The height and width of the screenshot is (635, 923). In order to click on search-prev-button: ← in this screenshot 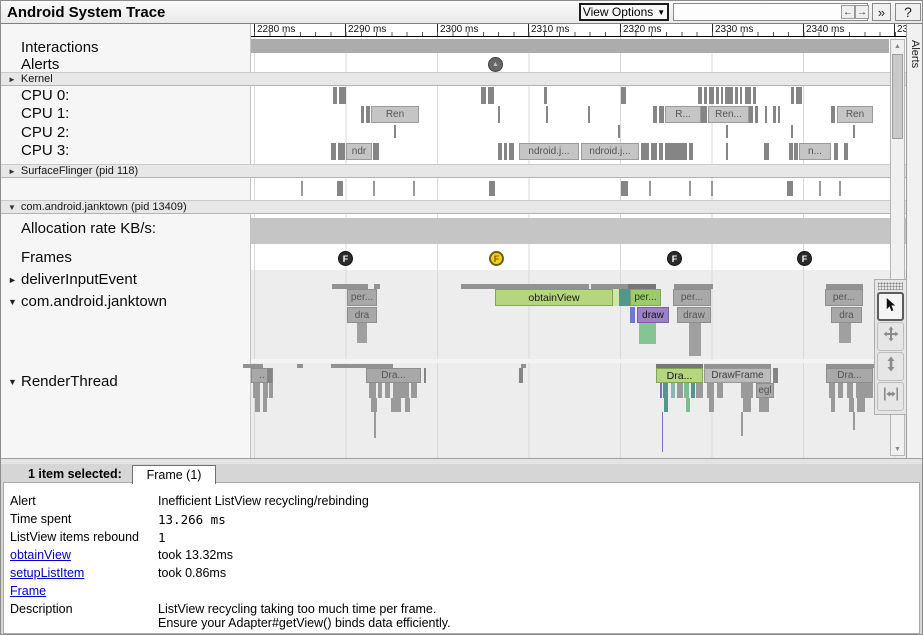, I will do `click(848, 12)`.